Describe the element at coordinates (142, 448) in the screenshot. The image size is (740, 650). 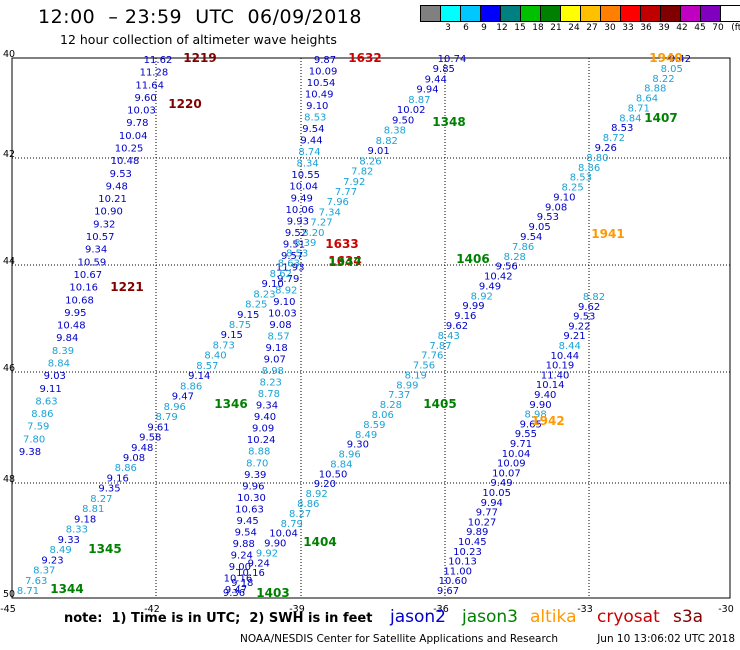
I see `wave-height-label: 9.48` at that location.